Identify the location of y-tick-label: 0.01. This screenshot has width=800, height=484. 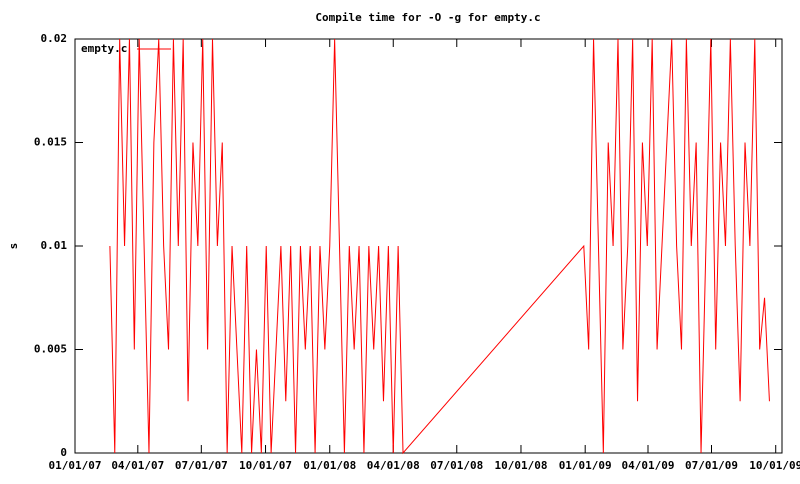
(54, 245).